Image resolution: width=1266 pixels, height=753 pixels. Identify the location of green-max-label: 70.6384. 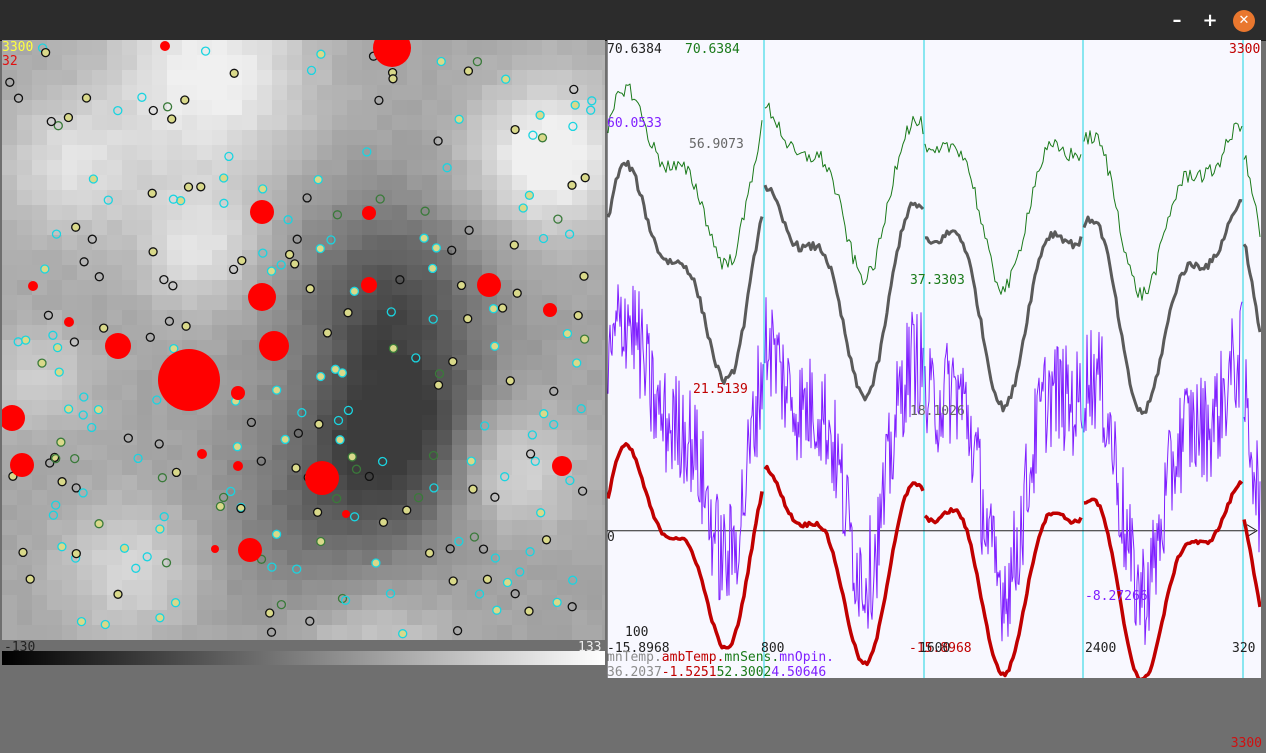
(712, 49).